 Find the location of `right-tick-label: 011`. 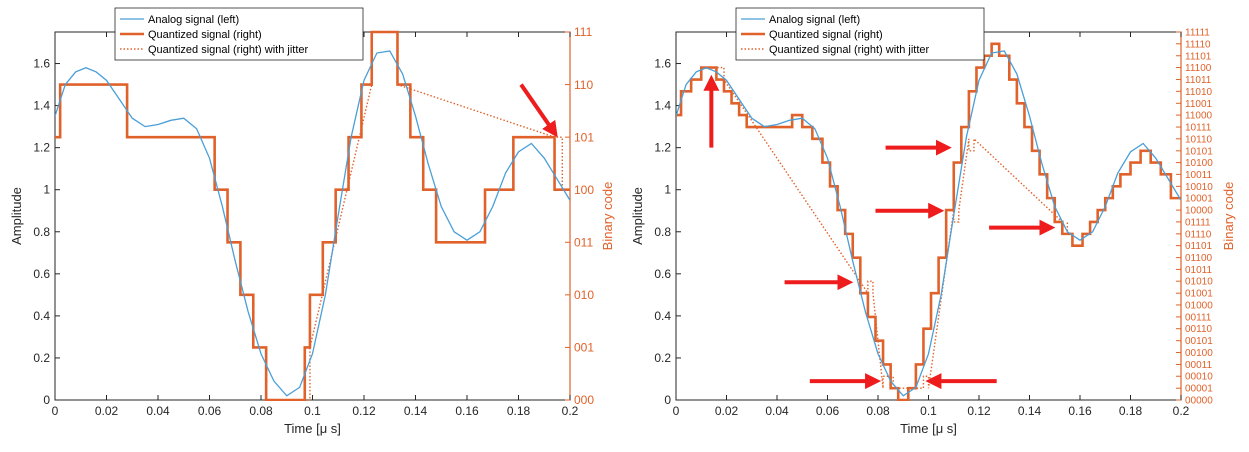

right-tick-label: 011 is located at coordinates (583, 242).